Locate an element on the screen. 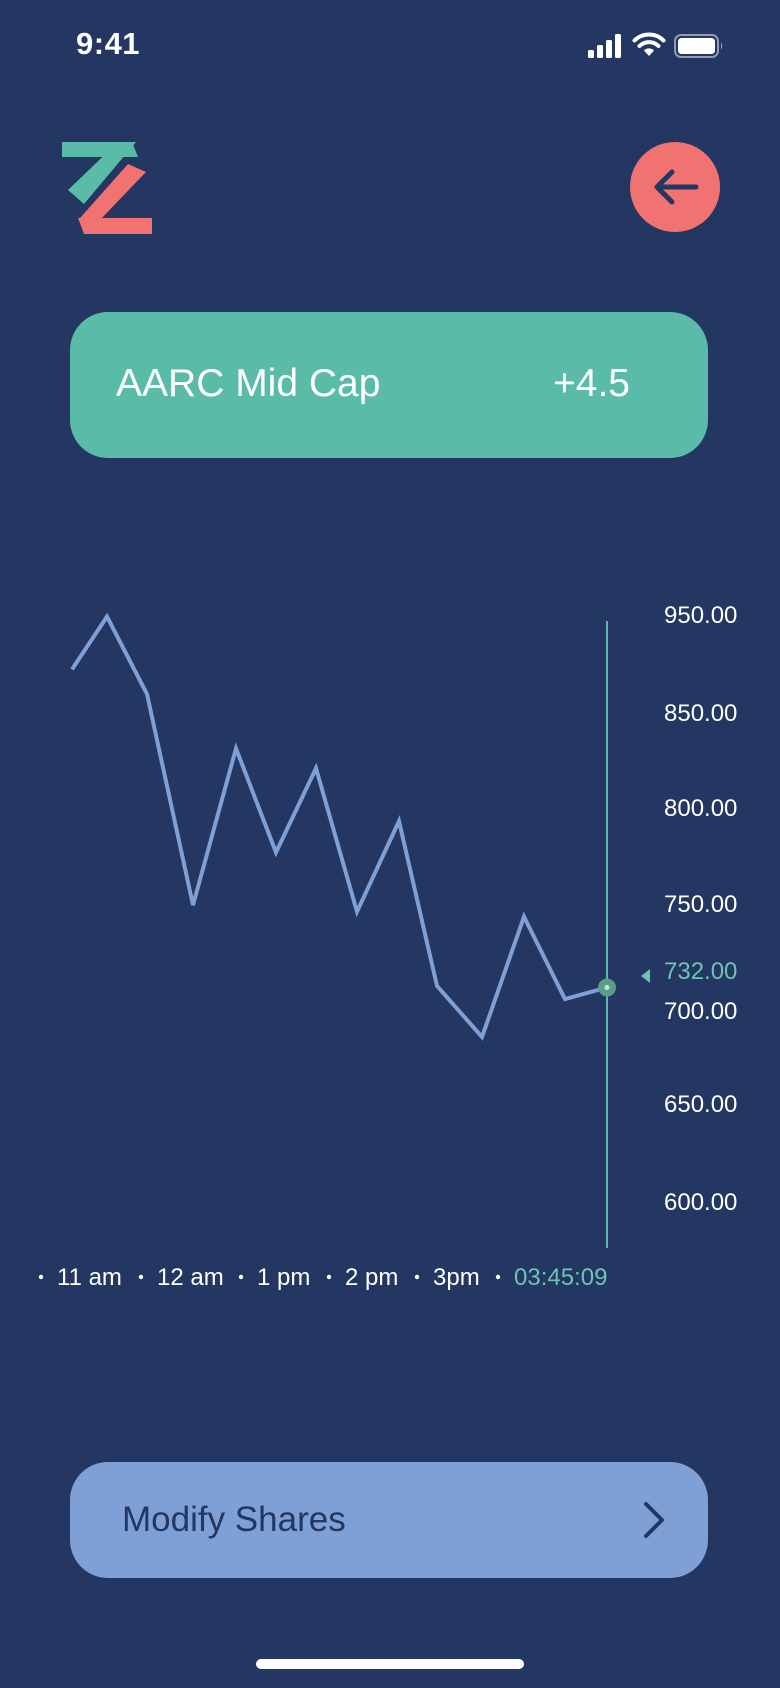  y-tick-label: 600.00 is located at coordinates (700, 1202).